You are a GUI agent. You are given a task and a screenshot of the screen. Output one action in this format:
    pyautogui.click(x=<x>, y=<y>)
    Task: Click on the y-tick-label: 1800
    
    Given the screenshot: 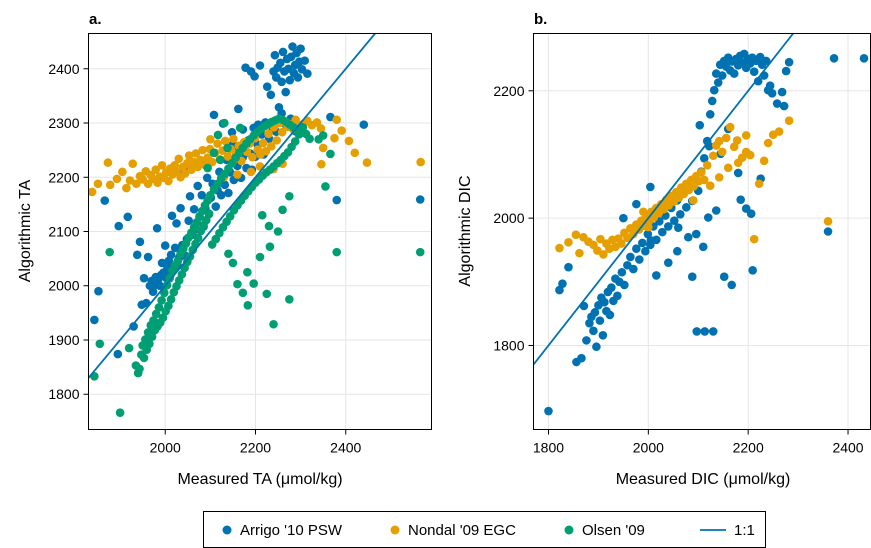 What is the action you would take?
    pyautogui.click(x=63, y=394)
    